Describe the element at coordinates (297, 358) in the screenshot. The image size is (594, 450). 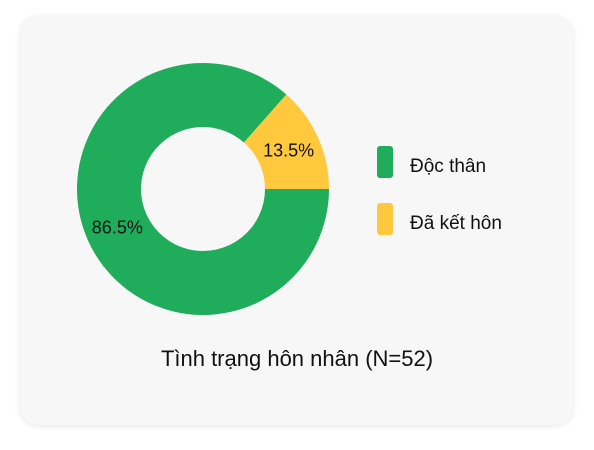
I see `chart-title: Tình trạng hôn nhân (N=52)` at that location.